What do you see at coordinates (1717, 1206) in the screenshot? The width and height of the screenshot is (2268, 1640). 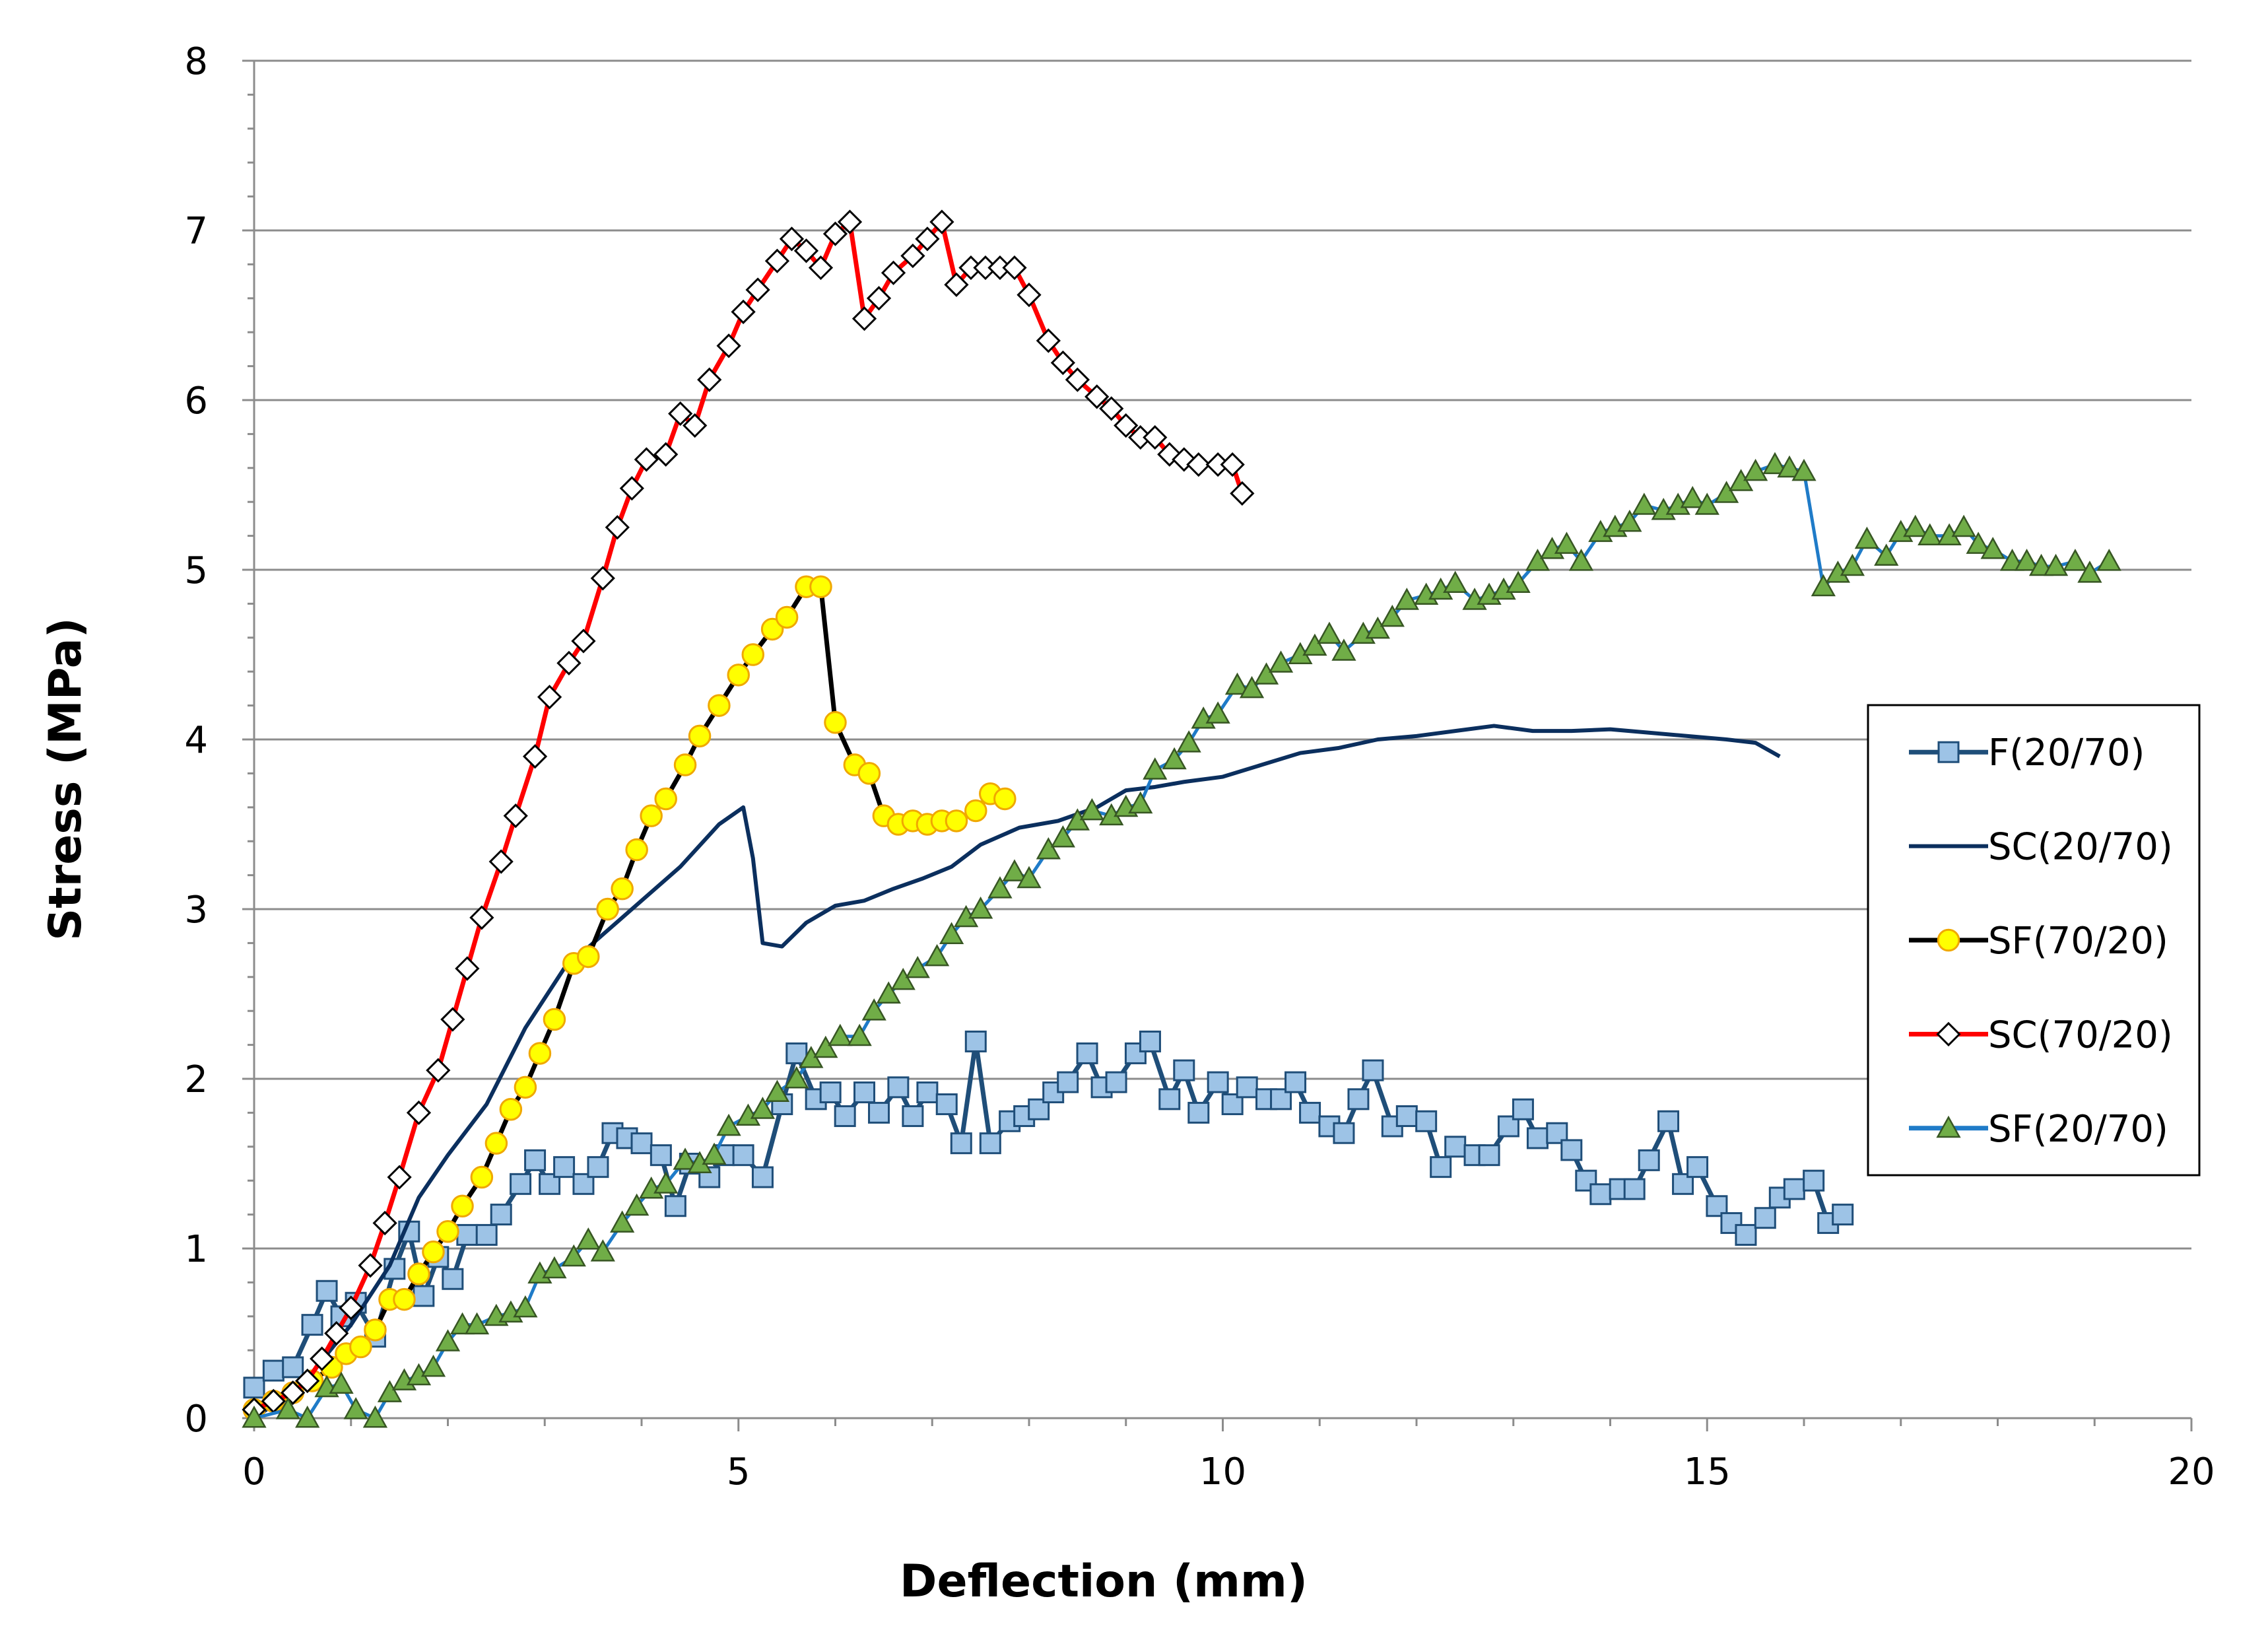 I see `data-point-F(20/70)-90` at bounding box center [1717, 1206].